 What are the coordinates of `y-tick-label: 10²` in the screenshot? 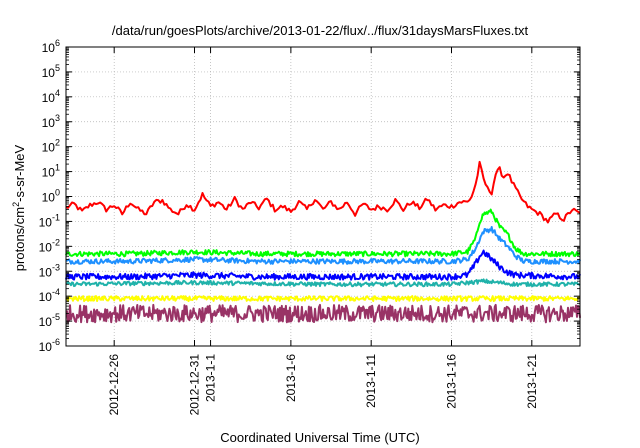 It's located at (51, 146).